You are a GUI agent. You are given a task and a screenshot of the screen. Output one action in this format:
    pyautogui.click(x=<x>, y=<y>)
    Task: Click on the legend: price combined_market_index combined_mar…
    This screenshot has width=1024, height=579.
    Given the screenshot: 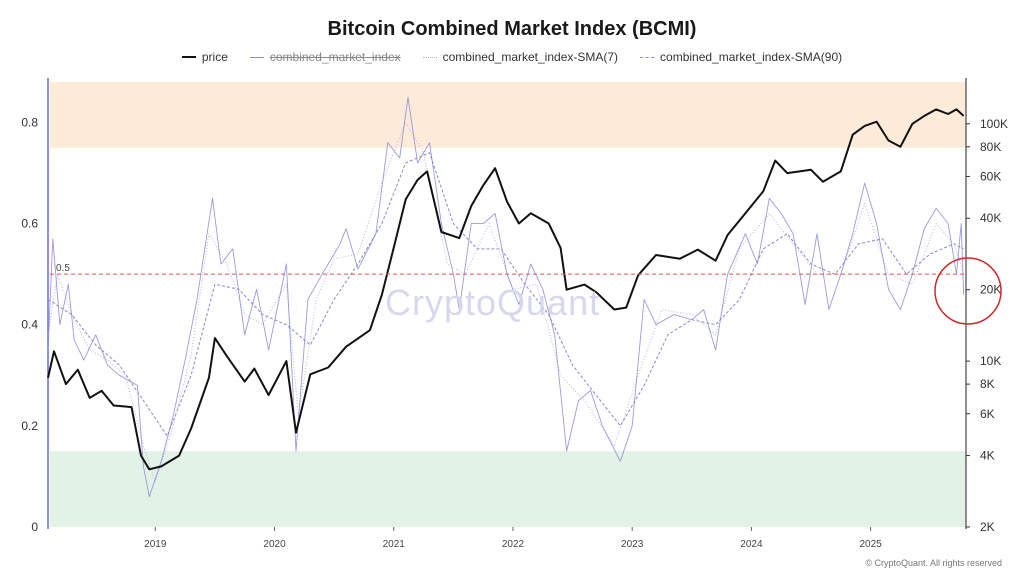 What is the action you would take?
    pyautogui.click(x=512, y=57)
    